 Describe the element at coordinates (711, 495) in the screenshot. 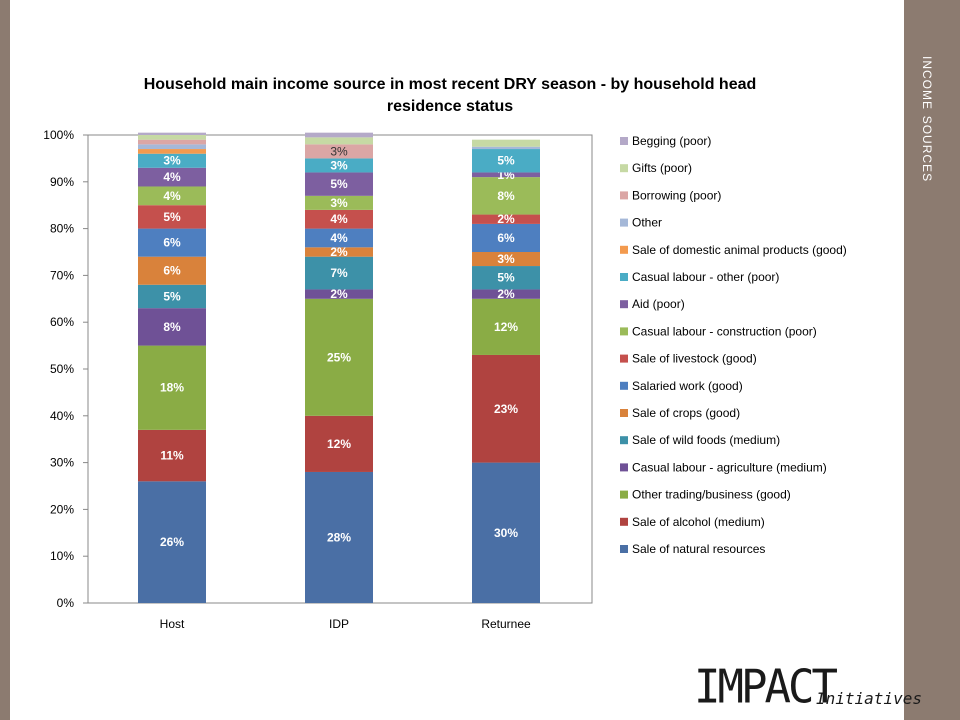

I see `legend-label: Other trading/business (good)` at that location.